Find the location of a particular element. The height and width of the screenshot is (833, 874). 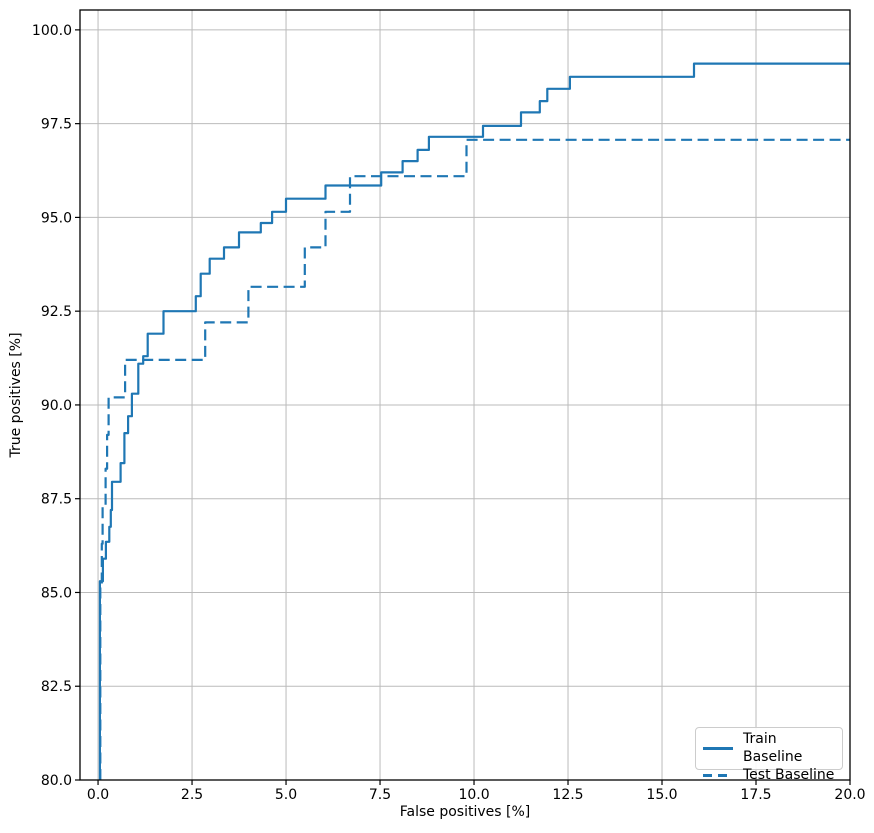

y-tick-label: 92.5 is located at coordinates (56, 312).